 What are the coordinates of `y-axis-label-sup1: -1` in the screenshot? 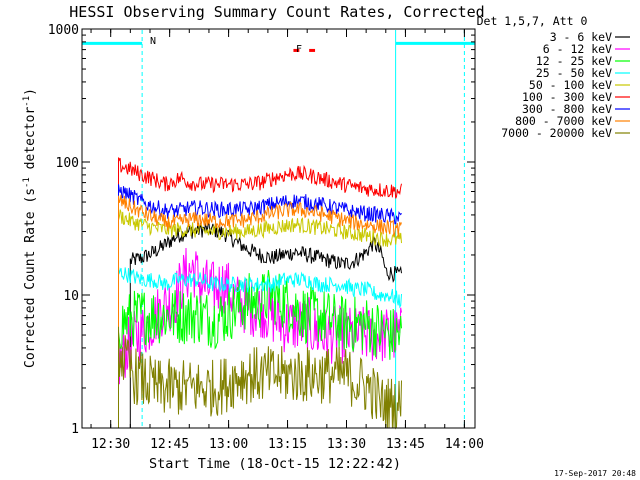 It's located at (27, 182).